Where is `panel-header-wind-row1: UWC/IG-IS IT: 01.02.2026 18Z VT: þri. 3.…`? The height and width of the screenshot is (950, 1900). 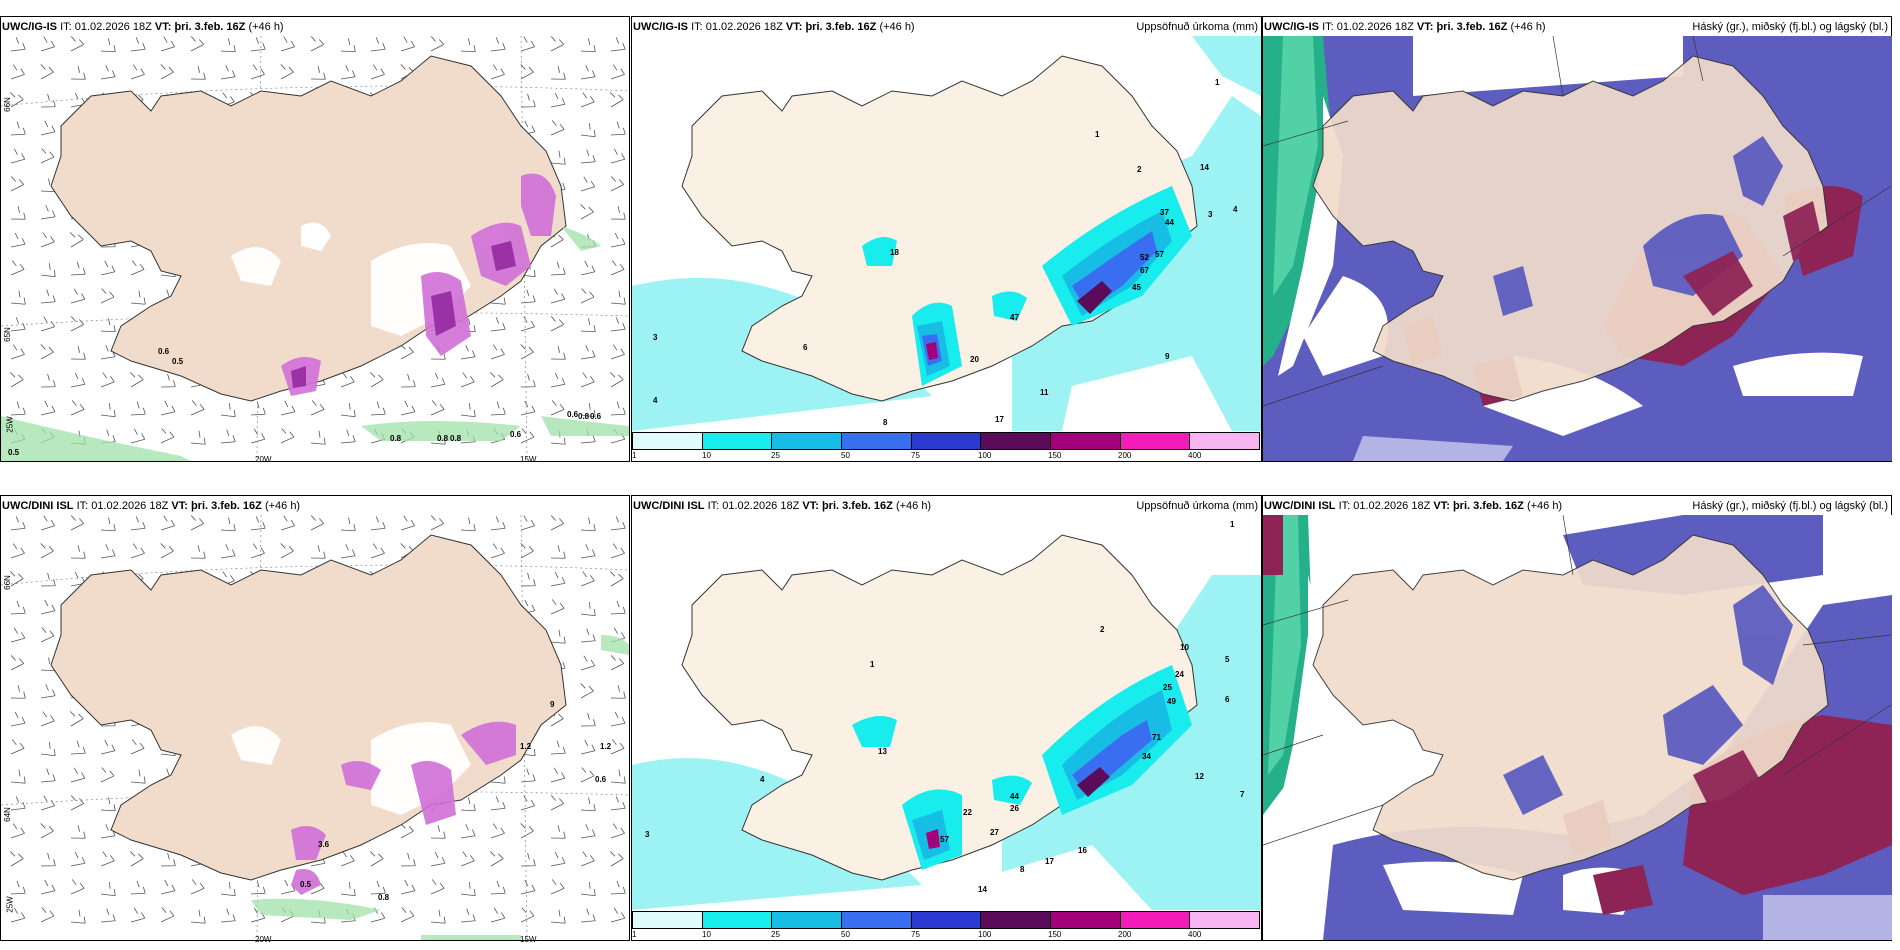 panel-header-wind-row1: UWC/IG-IS IT: 01.02.2026 18Z VT: þri. 3.… is located at coordinates (143, 27).